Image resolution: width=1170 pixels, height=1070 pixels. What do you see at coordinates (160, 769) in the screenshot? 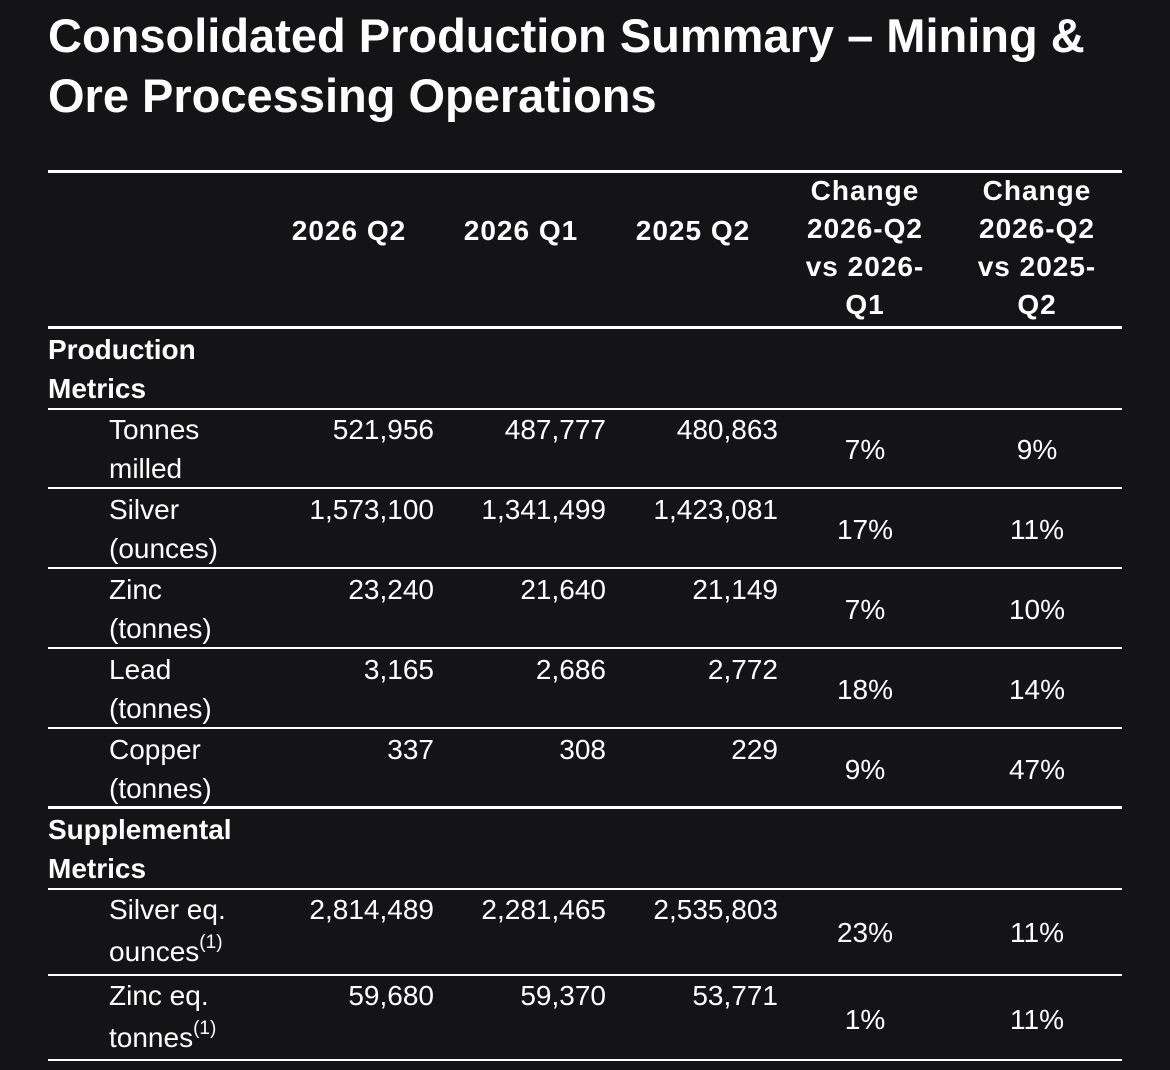
I see `row-label: Copper (tonnes)` at bounding box center [160, 769].